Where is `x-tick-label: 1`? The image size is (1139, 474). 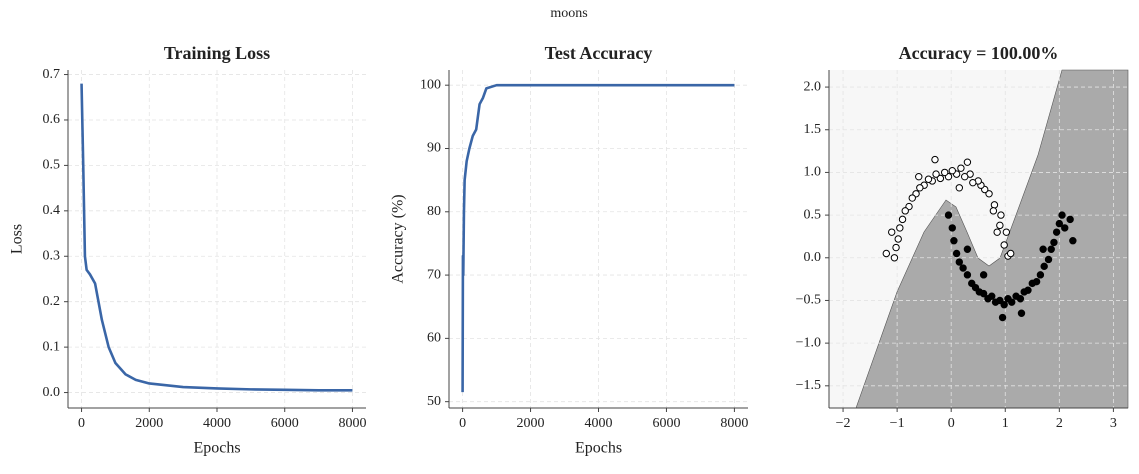
x-tick-label: 1 is located at coordinates (1005, 423).